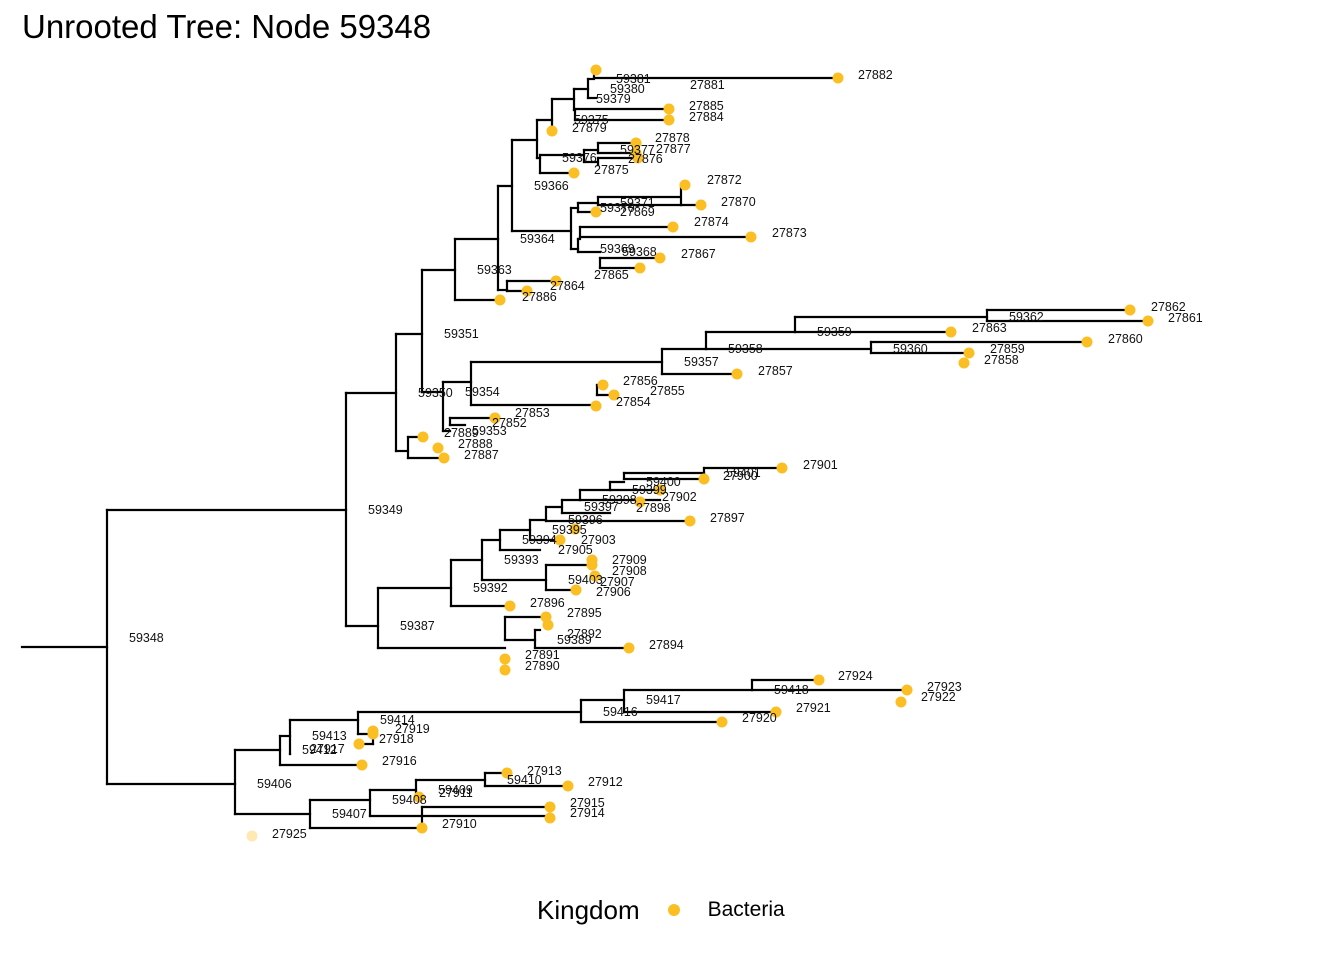 This screenshot has height=960, width=1344. I want to click on tip-label: 27911, so click(456, 793).